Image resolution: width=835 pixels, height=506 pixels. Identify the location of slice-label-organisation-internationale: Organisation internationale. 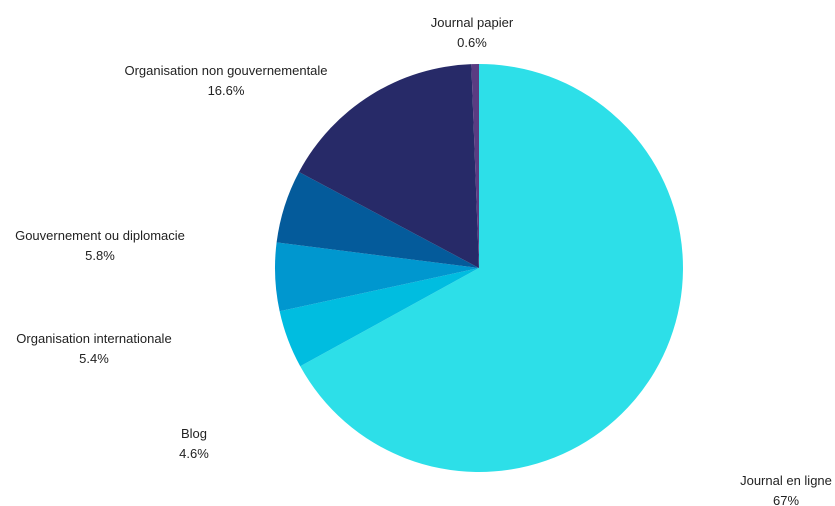
(93, 338).